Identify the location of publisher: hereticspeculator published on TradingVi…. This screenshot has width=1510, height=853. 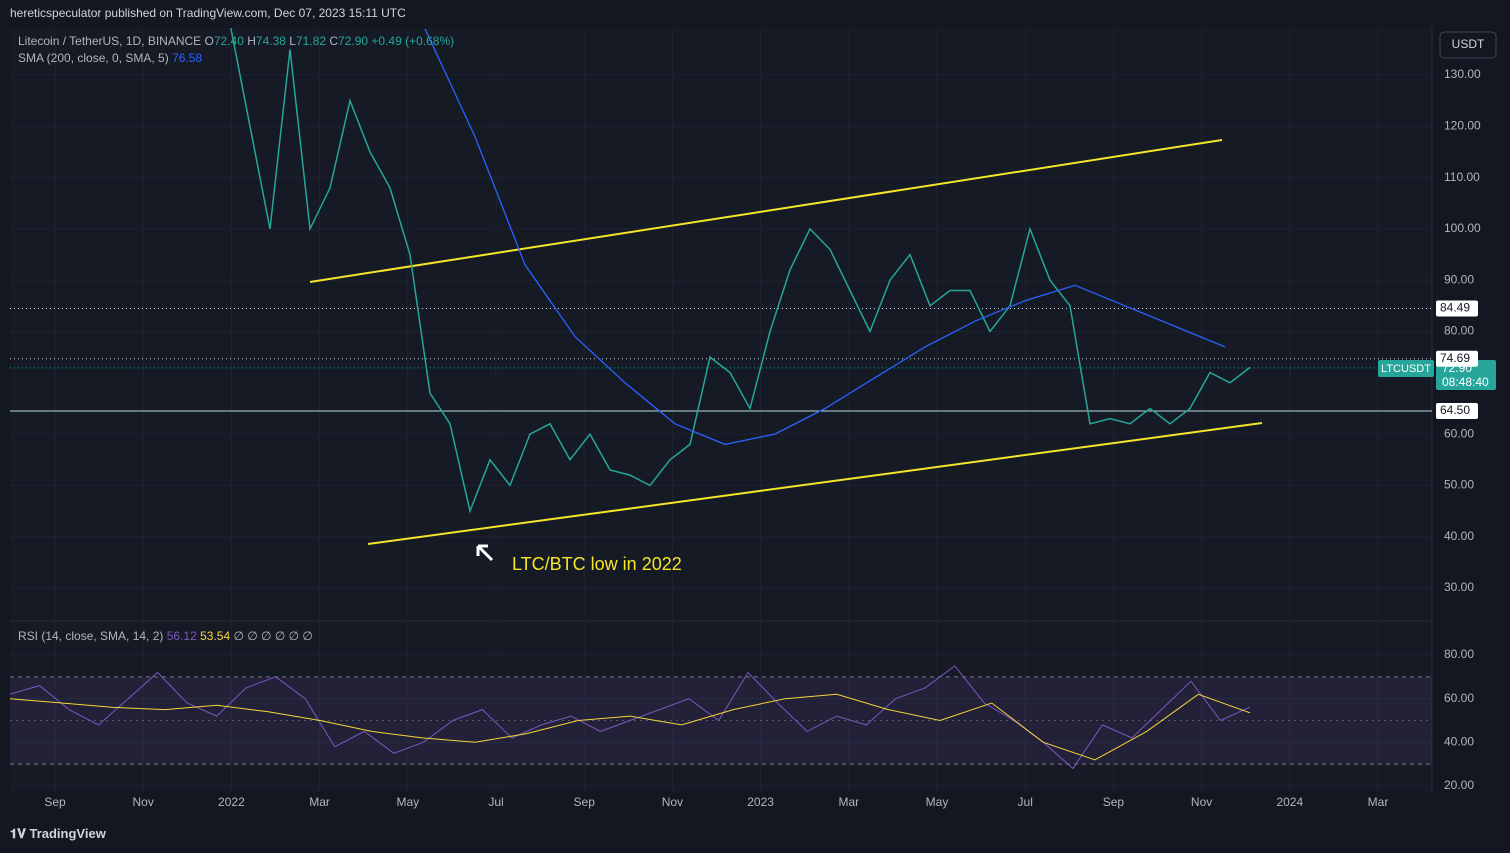
(208, 13).